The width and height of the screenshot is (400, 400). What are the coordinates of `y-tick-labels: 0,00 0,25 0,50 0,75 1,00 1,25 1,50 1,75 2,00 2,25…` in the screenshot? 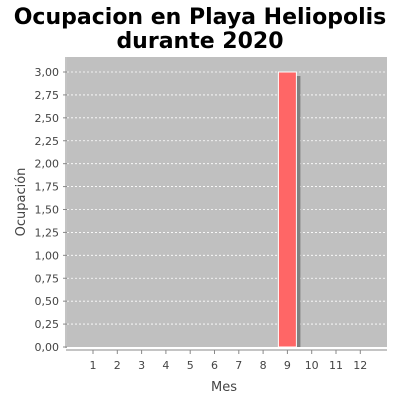 It's located at (47, 210).